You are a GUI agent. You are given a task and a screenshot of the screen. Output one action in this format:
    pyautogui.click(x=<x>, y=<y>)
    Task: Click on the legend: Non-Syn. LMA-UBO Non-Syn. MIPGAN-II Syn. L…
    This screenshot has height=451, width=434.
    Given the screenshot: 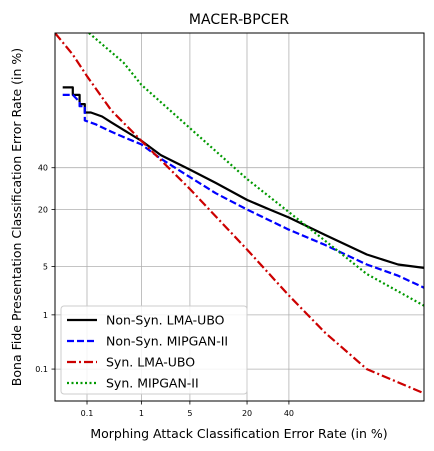 What is the action you would take?
    pyautogui.click(x=154, y=350)
    